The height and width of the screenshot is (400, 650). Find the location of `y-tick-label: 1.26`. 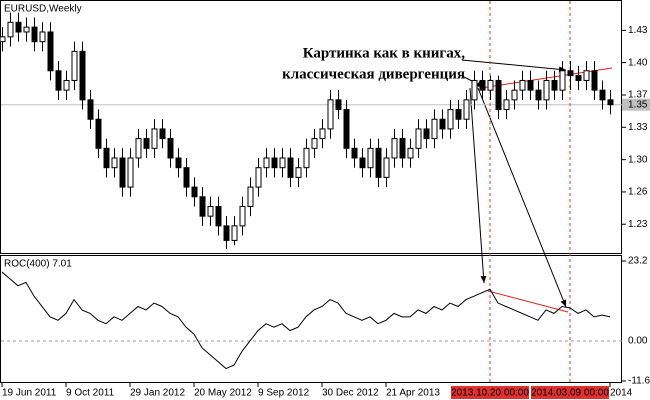

y-tick-label: 1.26 is located at coordinates (638, 192).